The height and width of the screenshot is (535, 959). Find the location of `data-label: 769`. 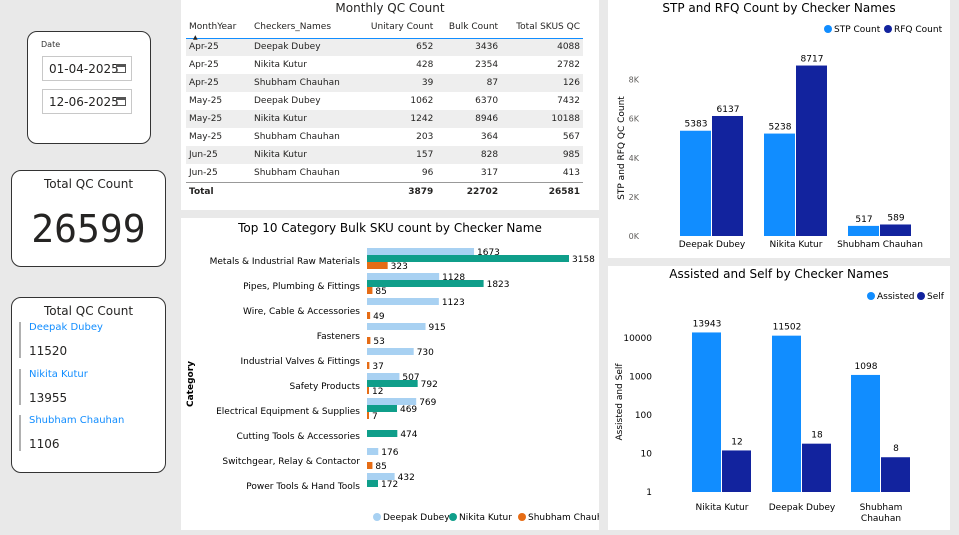

data-label: 769 is located at coordinates (427, 403).